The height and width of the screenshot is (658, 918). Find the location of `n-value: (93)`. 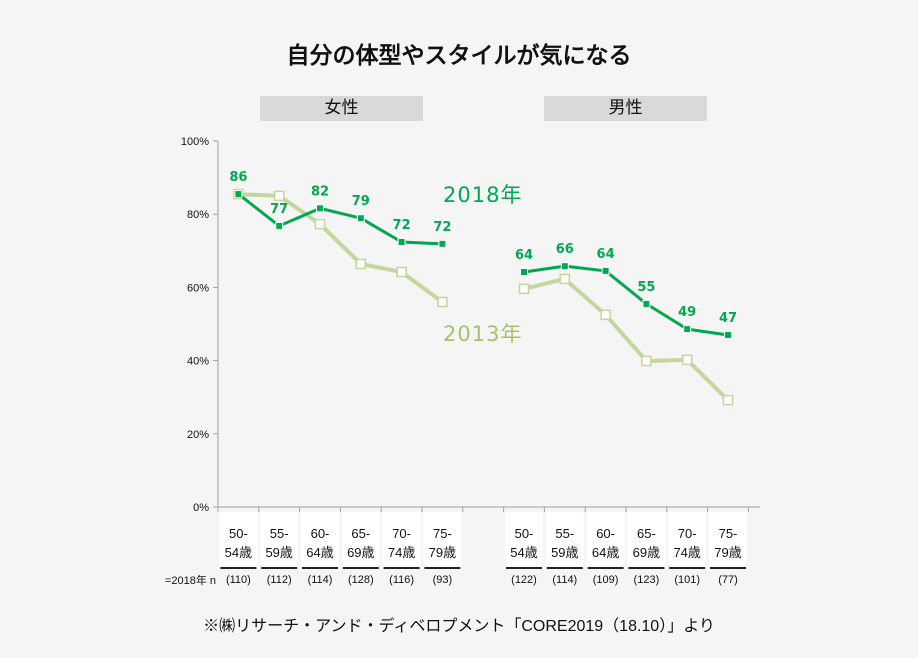

n-value: (93) is located at coordinates (443, 580).